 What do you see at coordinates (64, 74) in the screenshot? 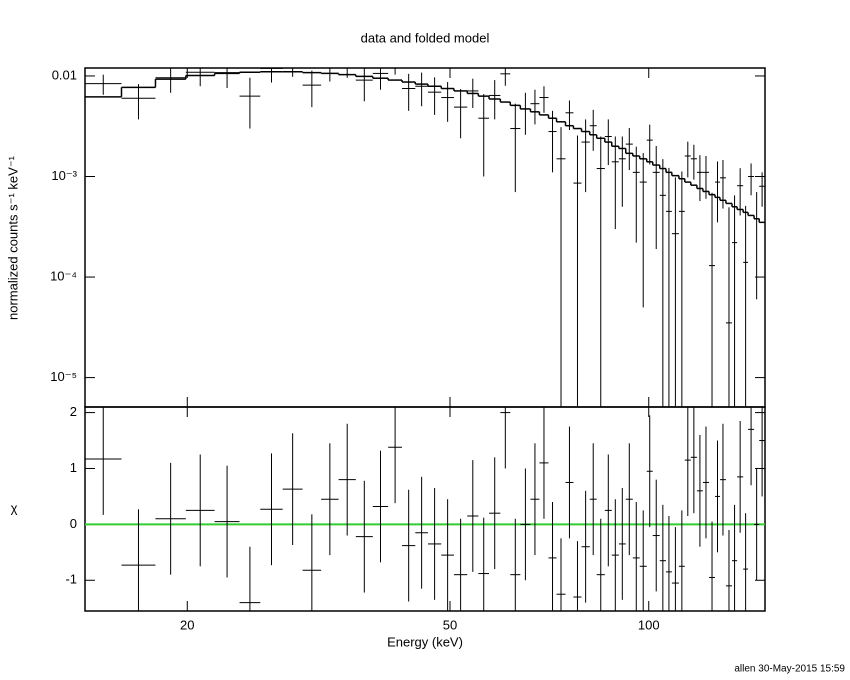
I see `y-tick-label: 0.01` at bounding box center [64, 74].